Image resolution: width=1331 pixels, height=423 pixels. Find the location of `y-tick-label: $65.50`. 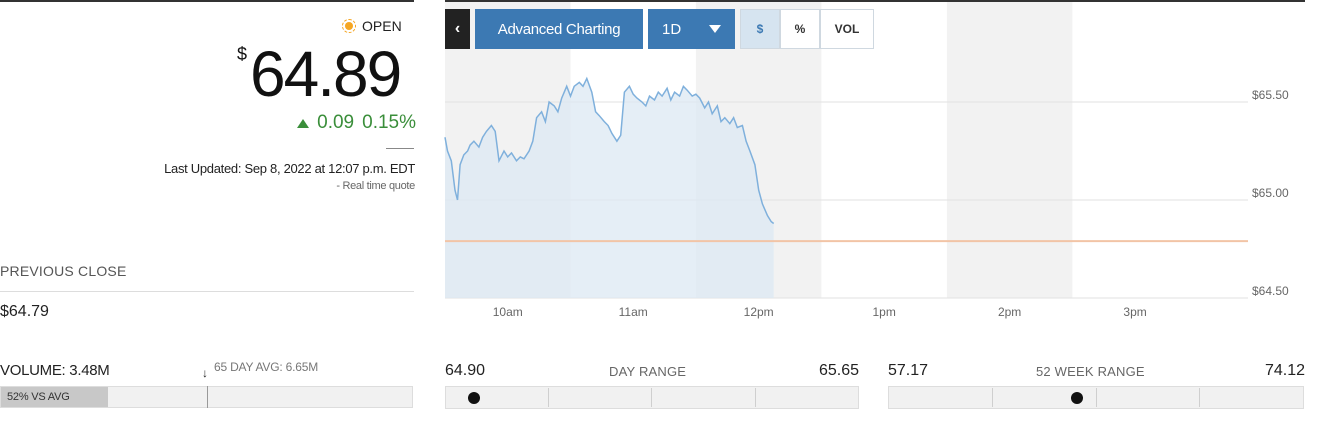

y-tick-label: $65.50 is located at coordinates (1270, 95).